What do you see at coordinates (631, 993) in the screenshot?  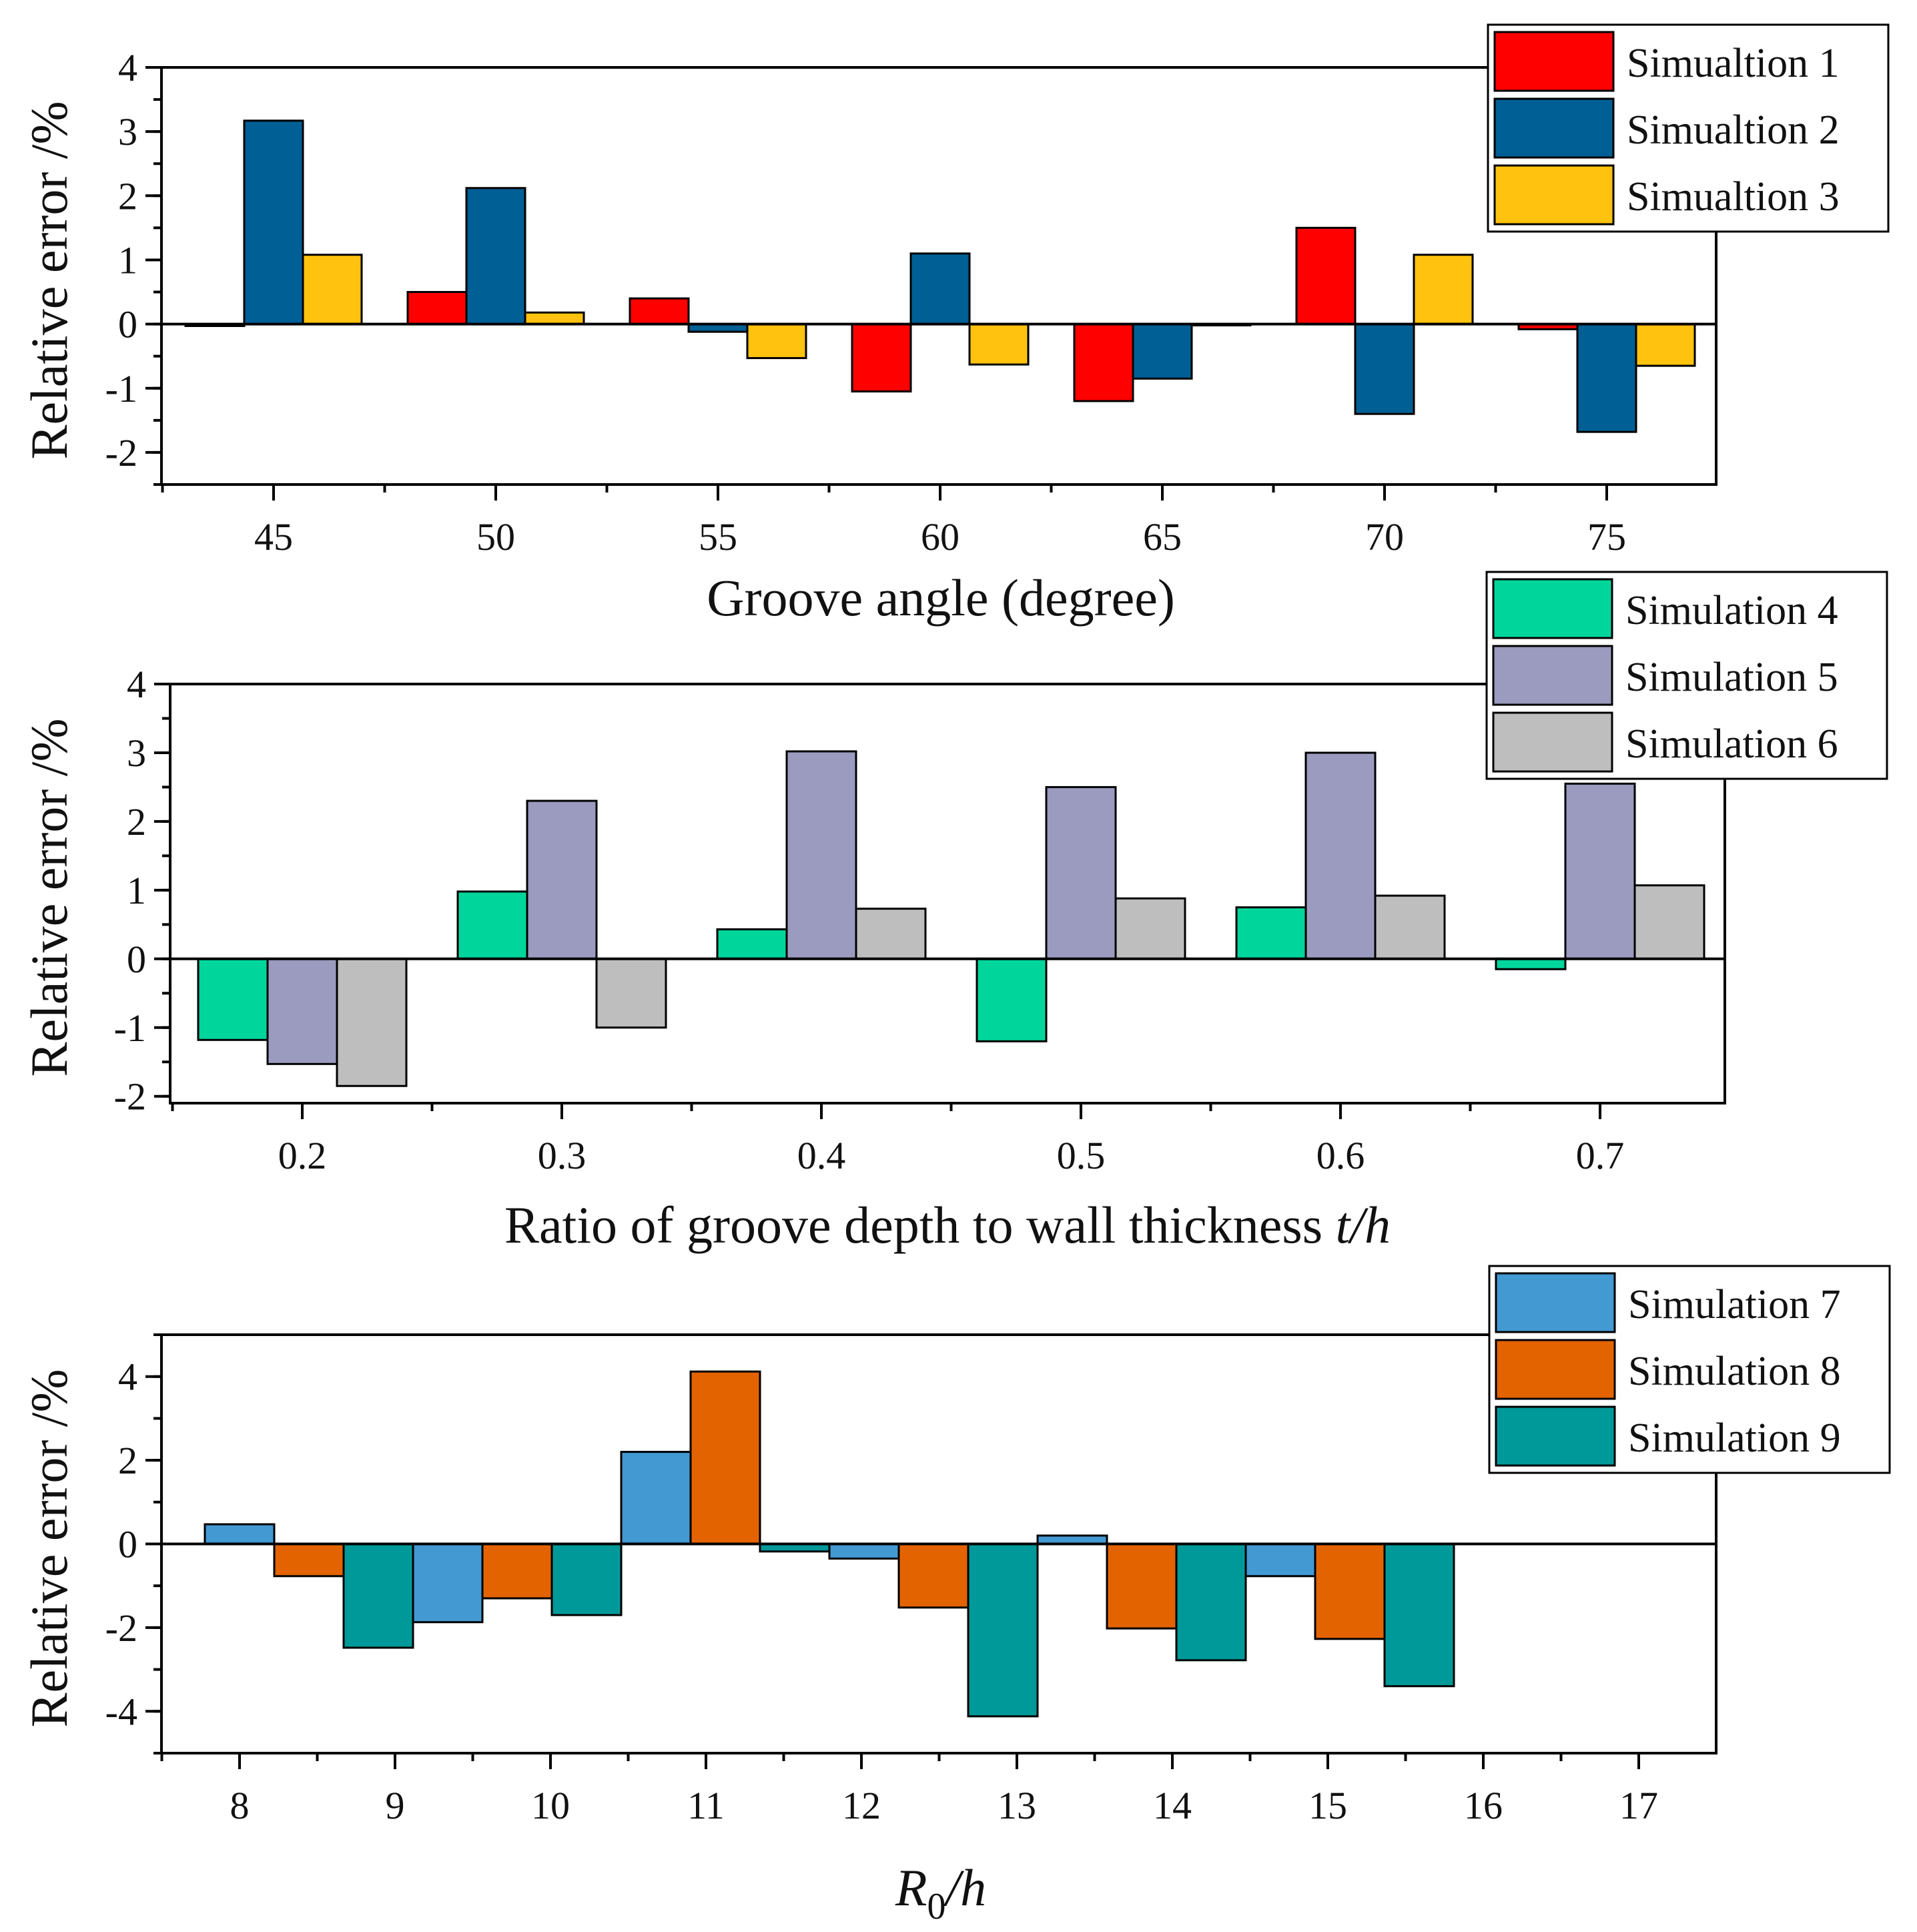 I see `bar-simulation-6-0.3` at bounding box center [631, 993].